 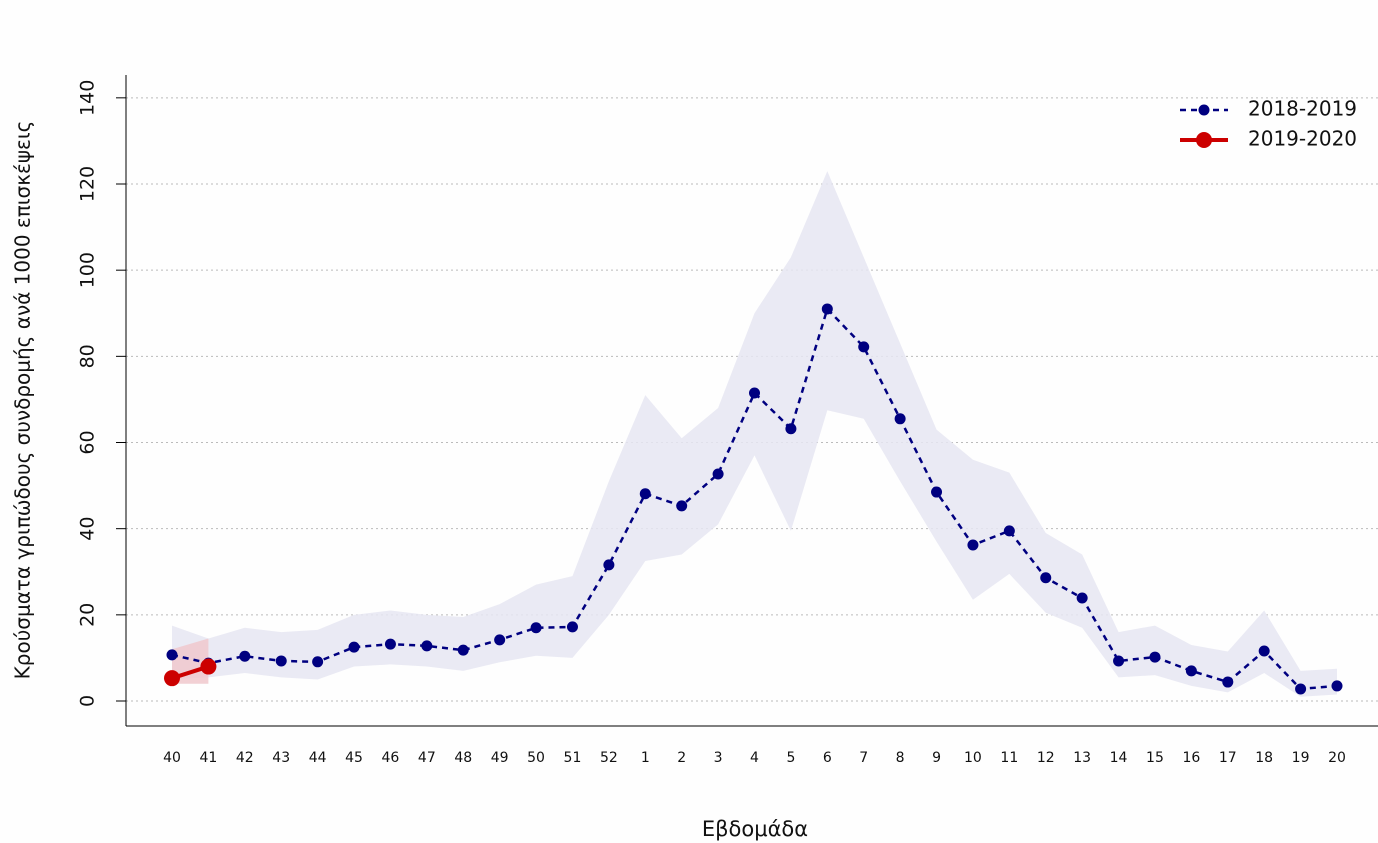 What do you see at coordinates (1046, 758) in the screenshot?
I see `x-tick-label: 12` at bounding box center [1046, 758].